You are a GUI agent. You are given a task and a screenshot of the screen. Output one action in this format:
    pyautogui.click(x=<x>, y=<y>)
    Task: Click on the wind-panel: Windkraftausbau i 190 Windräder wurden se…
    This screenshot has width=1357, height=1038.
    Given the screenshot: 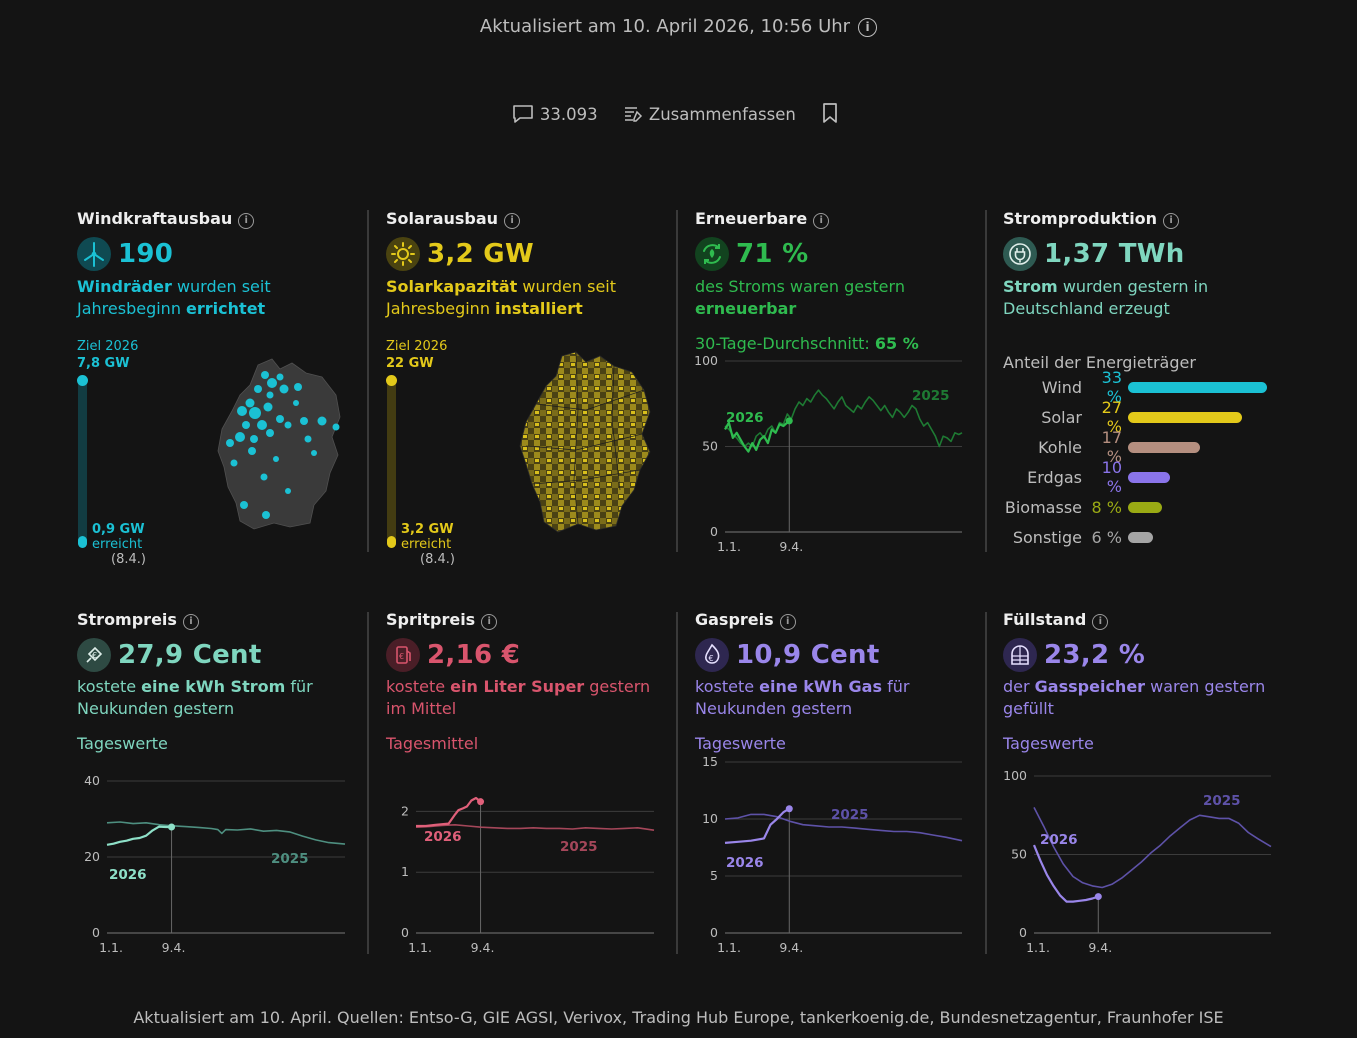 What is the action you would take?
    pyautogui.click(x=217, y=264)
    